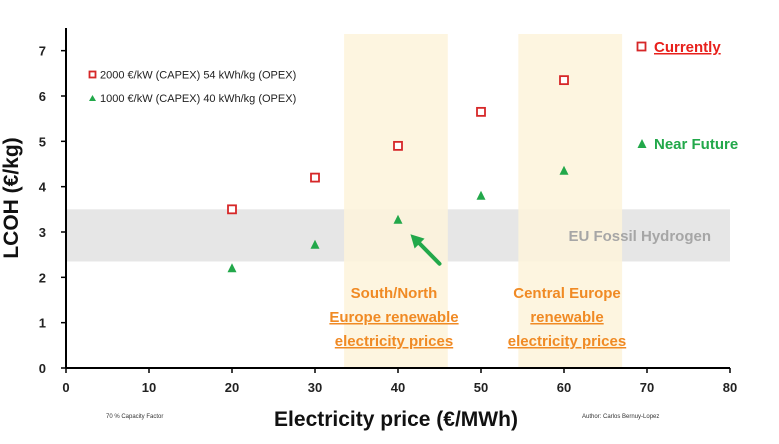 This screenshot has width=779, height=444. Describe the element at coordinates (481, 387) in the screenshot. I see `x-tick-label: 50` at that location.